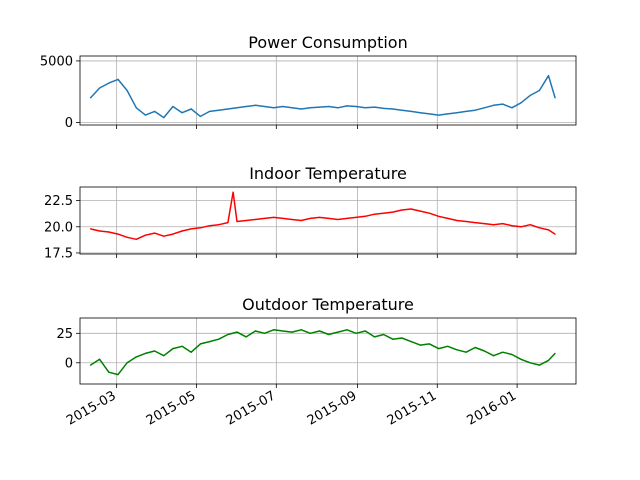 The image size is (640, 480). What do you see at coordinates (58, 227) in the screenshot?
I see `y-tick-label: 20.0` at bounding box center [58, 227].